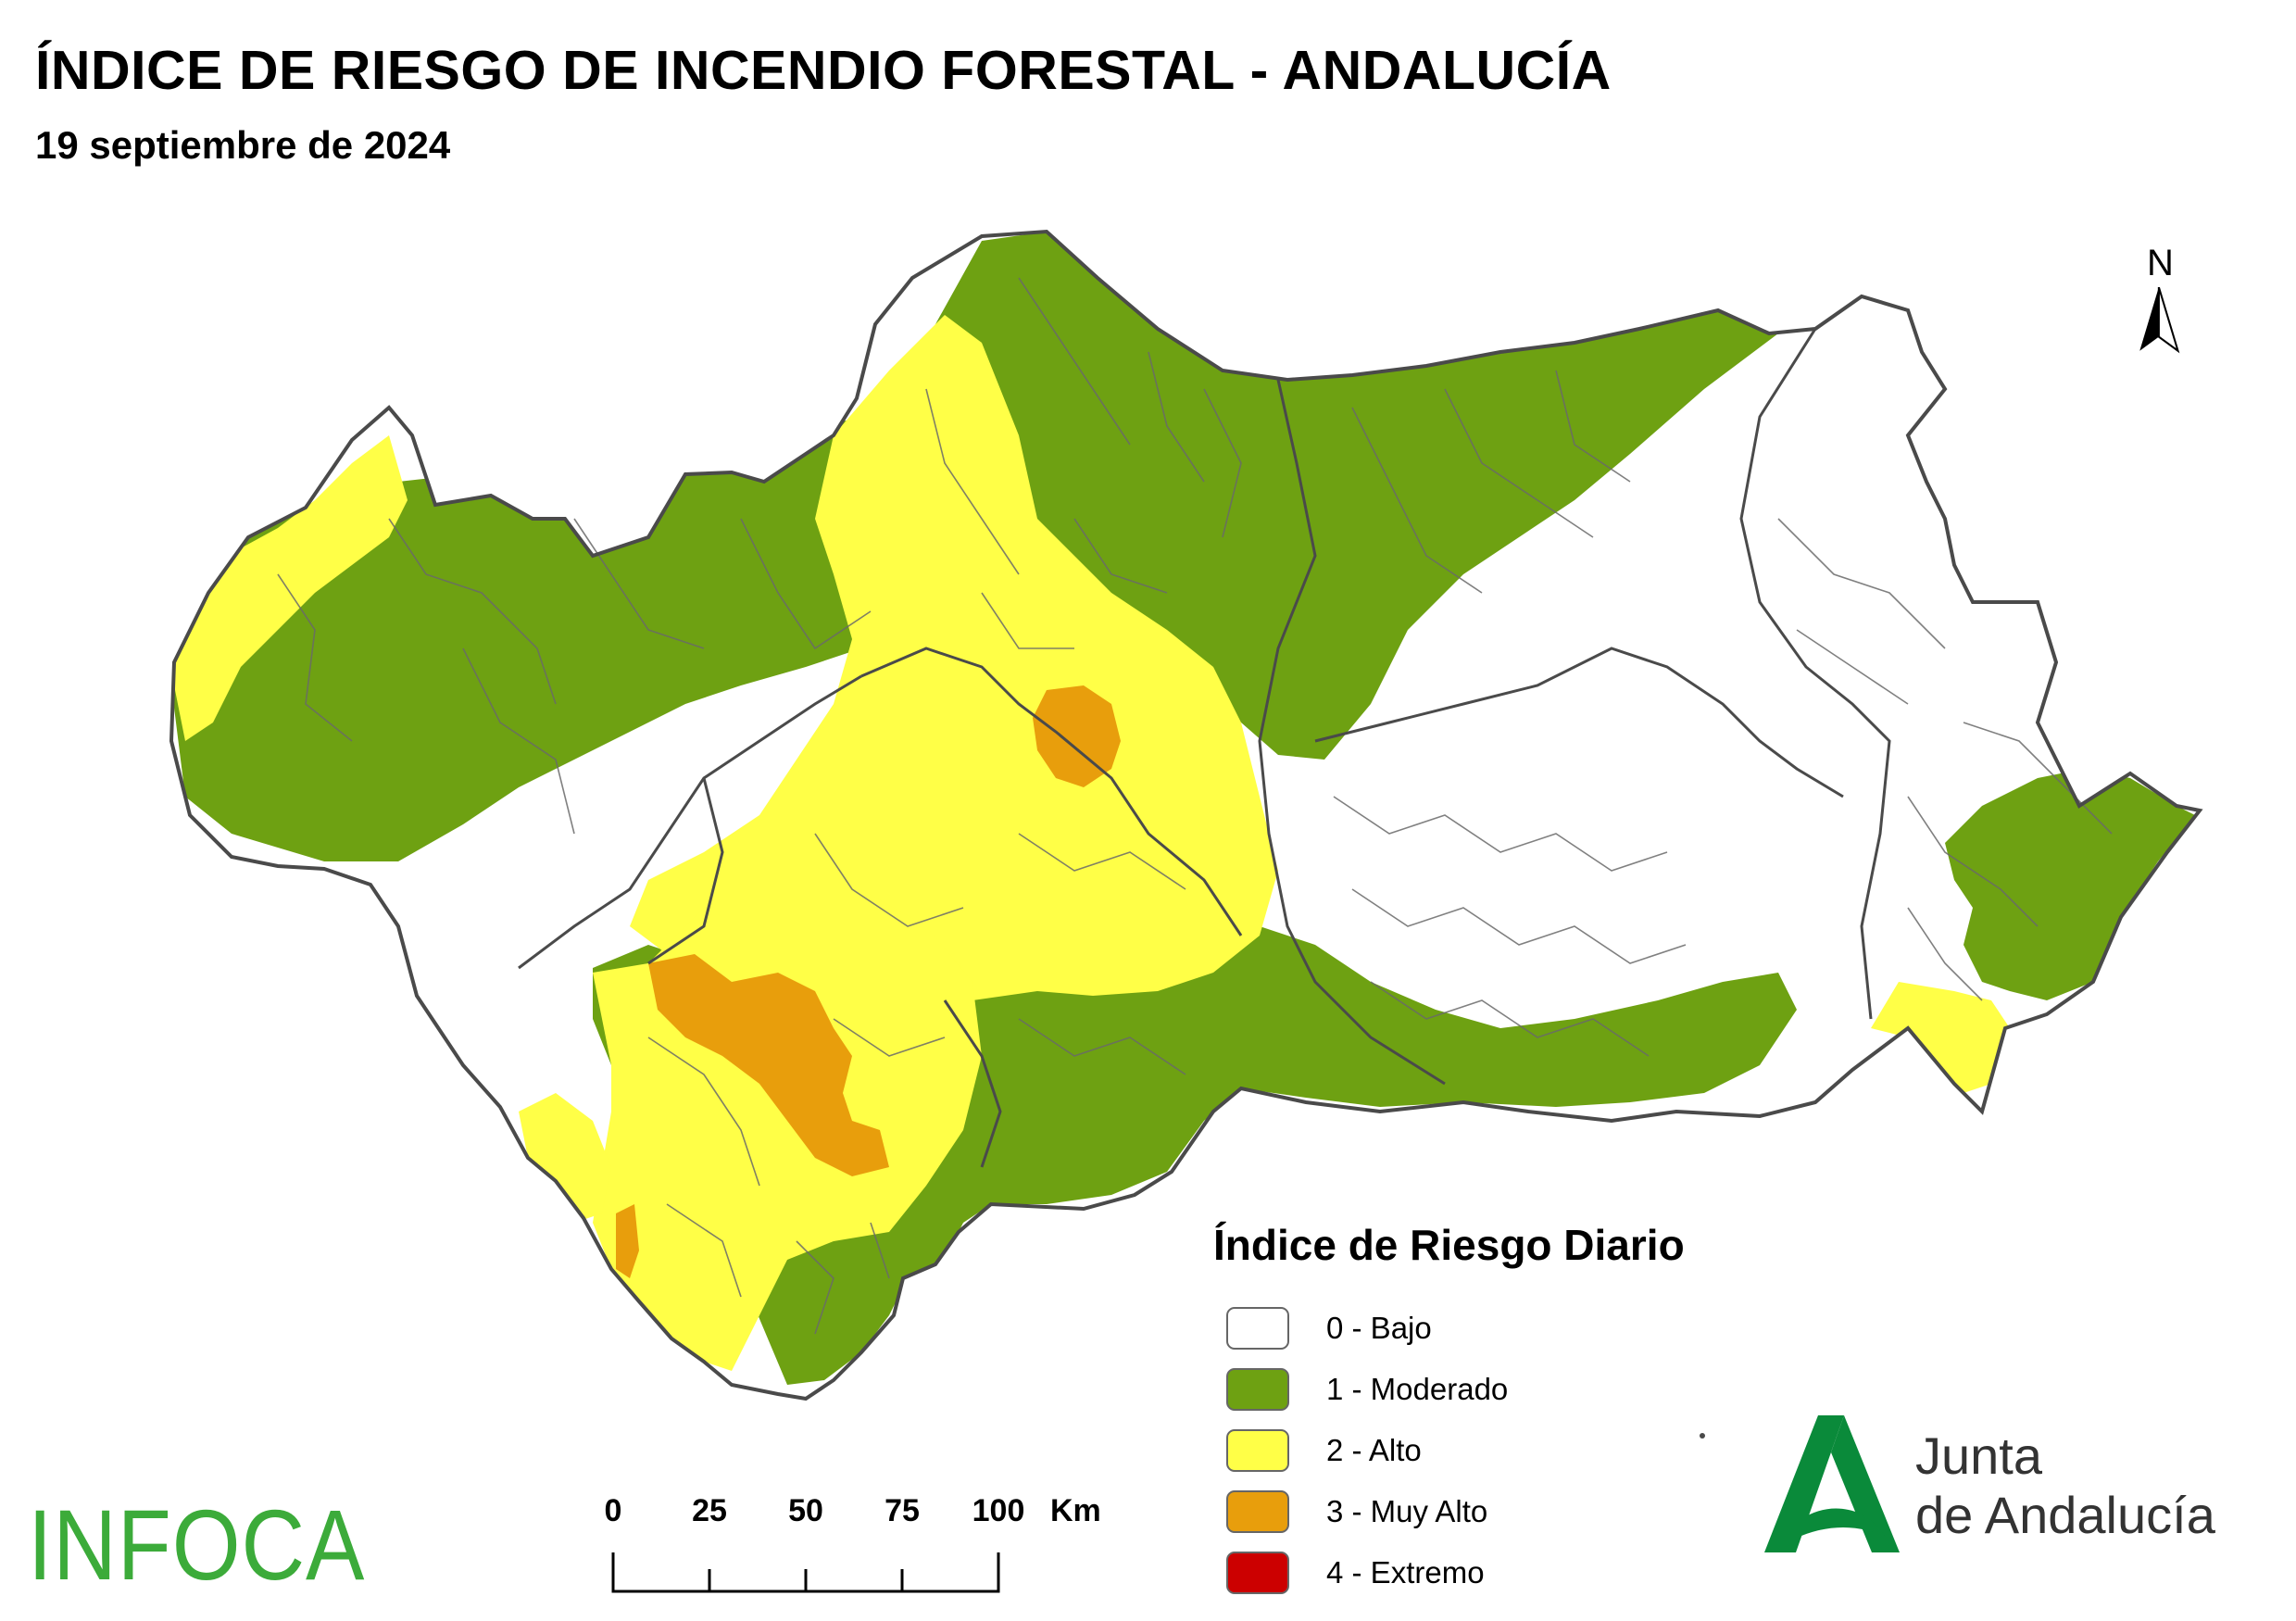  What do you see at coordinates (2168, 320) in the screenshot?
I see `north-arrow-right` at bounding box center [2168, 320].